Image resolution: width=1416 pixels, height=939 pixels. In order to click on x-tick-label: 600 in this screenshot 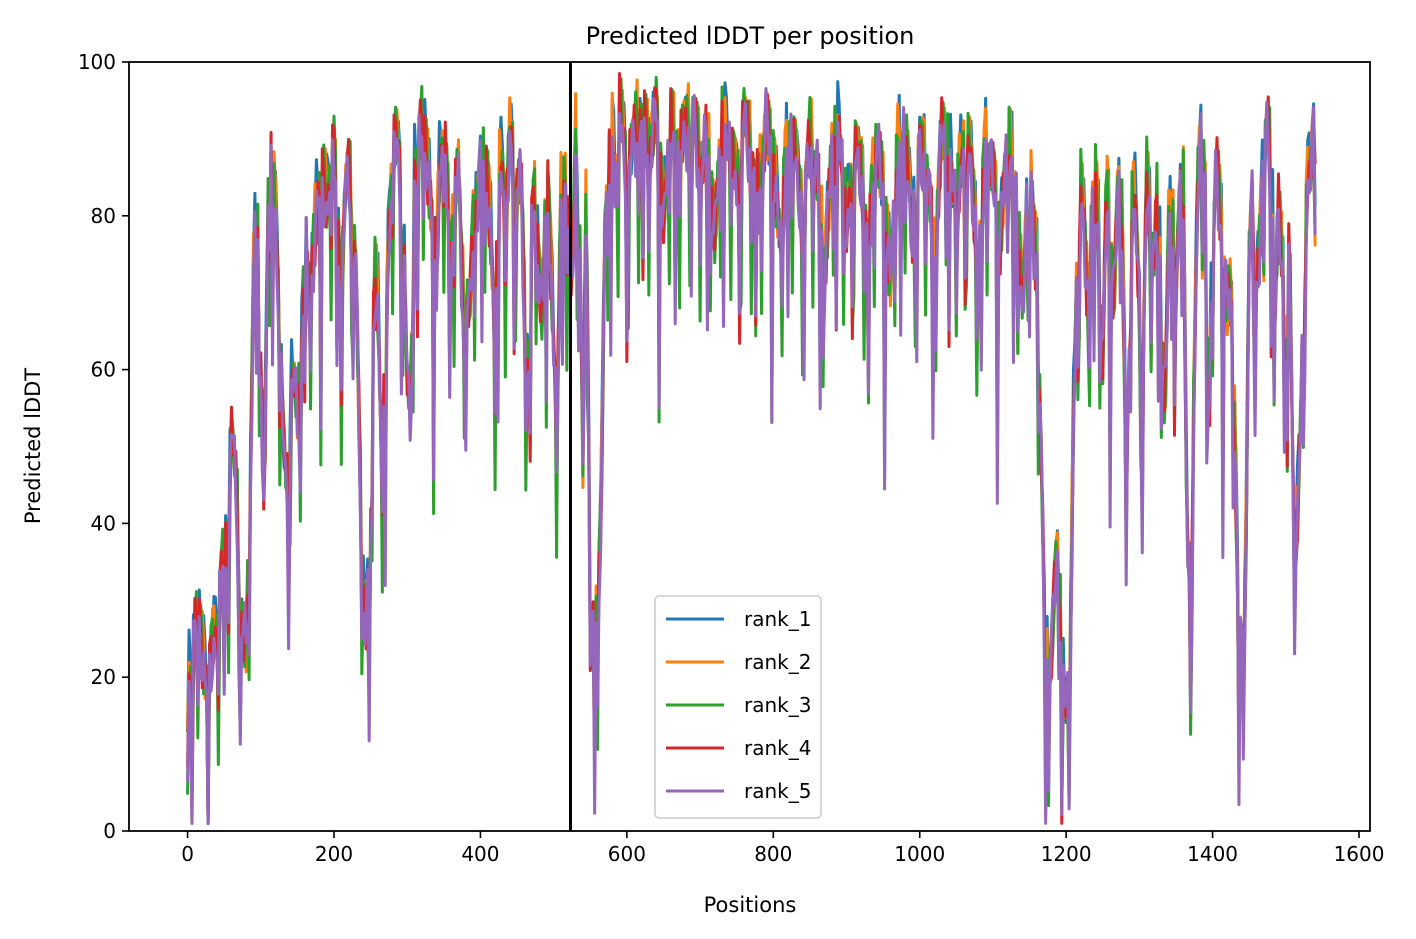, I will do `click(627, 854)`.